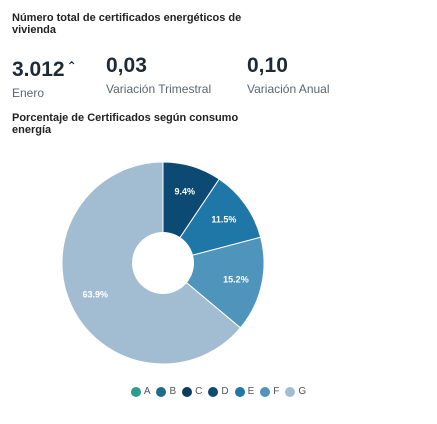  I want to click on legend-item-b: B, so click(166, 391).